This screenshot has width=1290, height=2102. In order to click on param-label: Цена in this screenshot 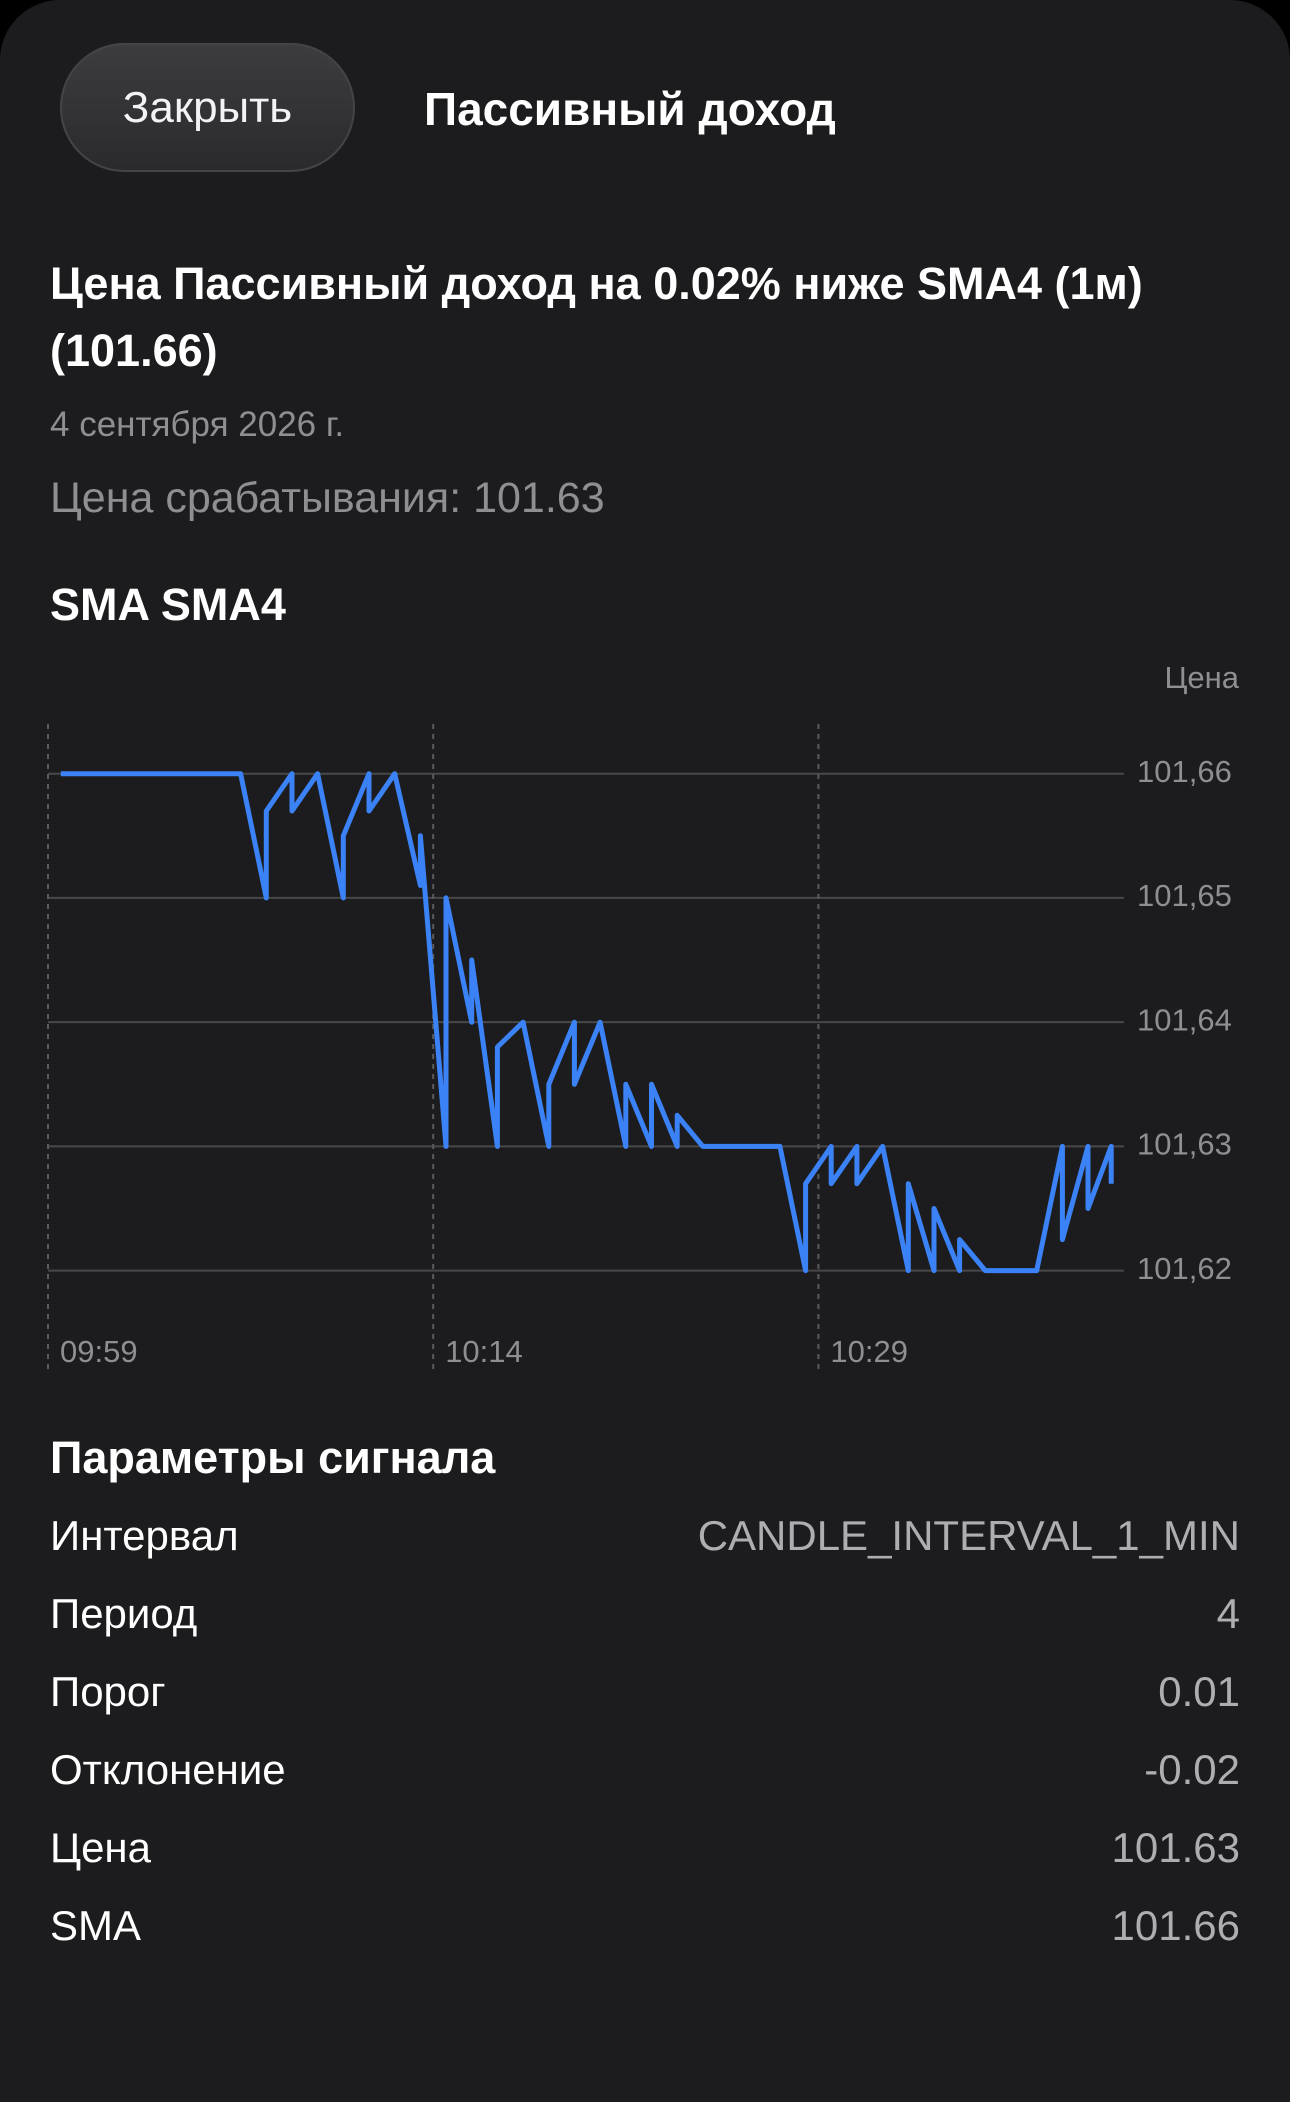, I will do `click(100, 1847)`.